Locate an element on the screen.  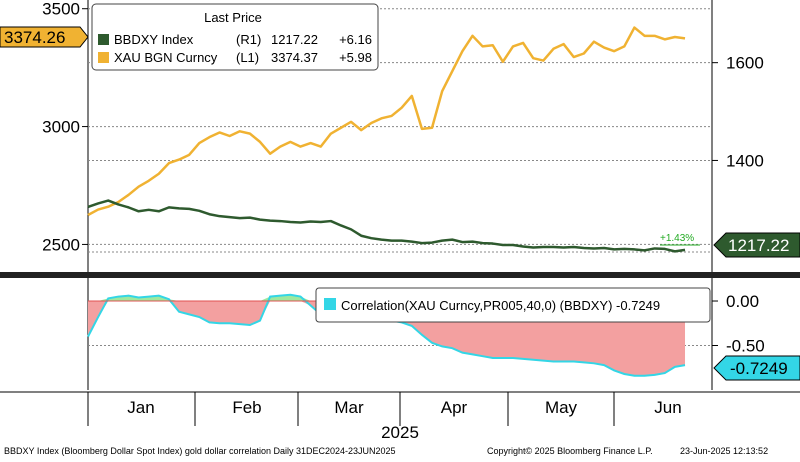
legend-last: 1217.22 is located at coordinates (294, 39).